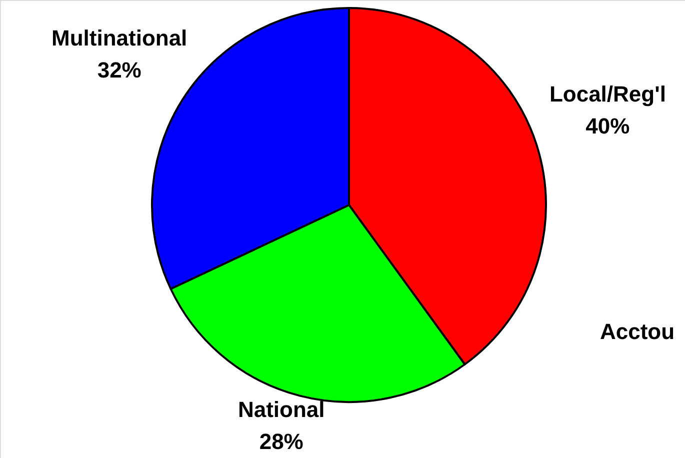  Describe the element at coordinates (120, 38) in the screenshot. I see `slice-label: Multinational` at that location.